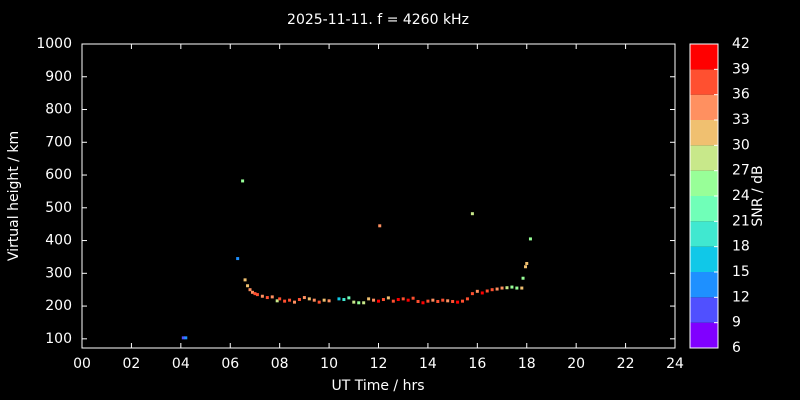 The image size is (800, 400). Describe the element at coordinates (741, 272) in the screenshot. I see `colorbar-tick-label: 15` at that location.